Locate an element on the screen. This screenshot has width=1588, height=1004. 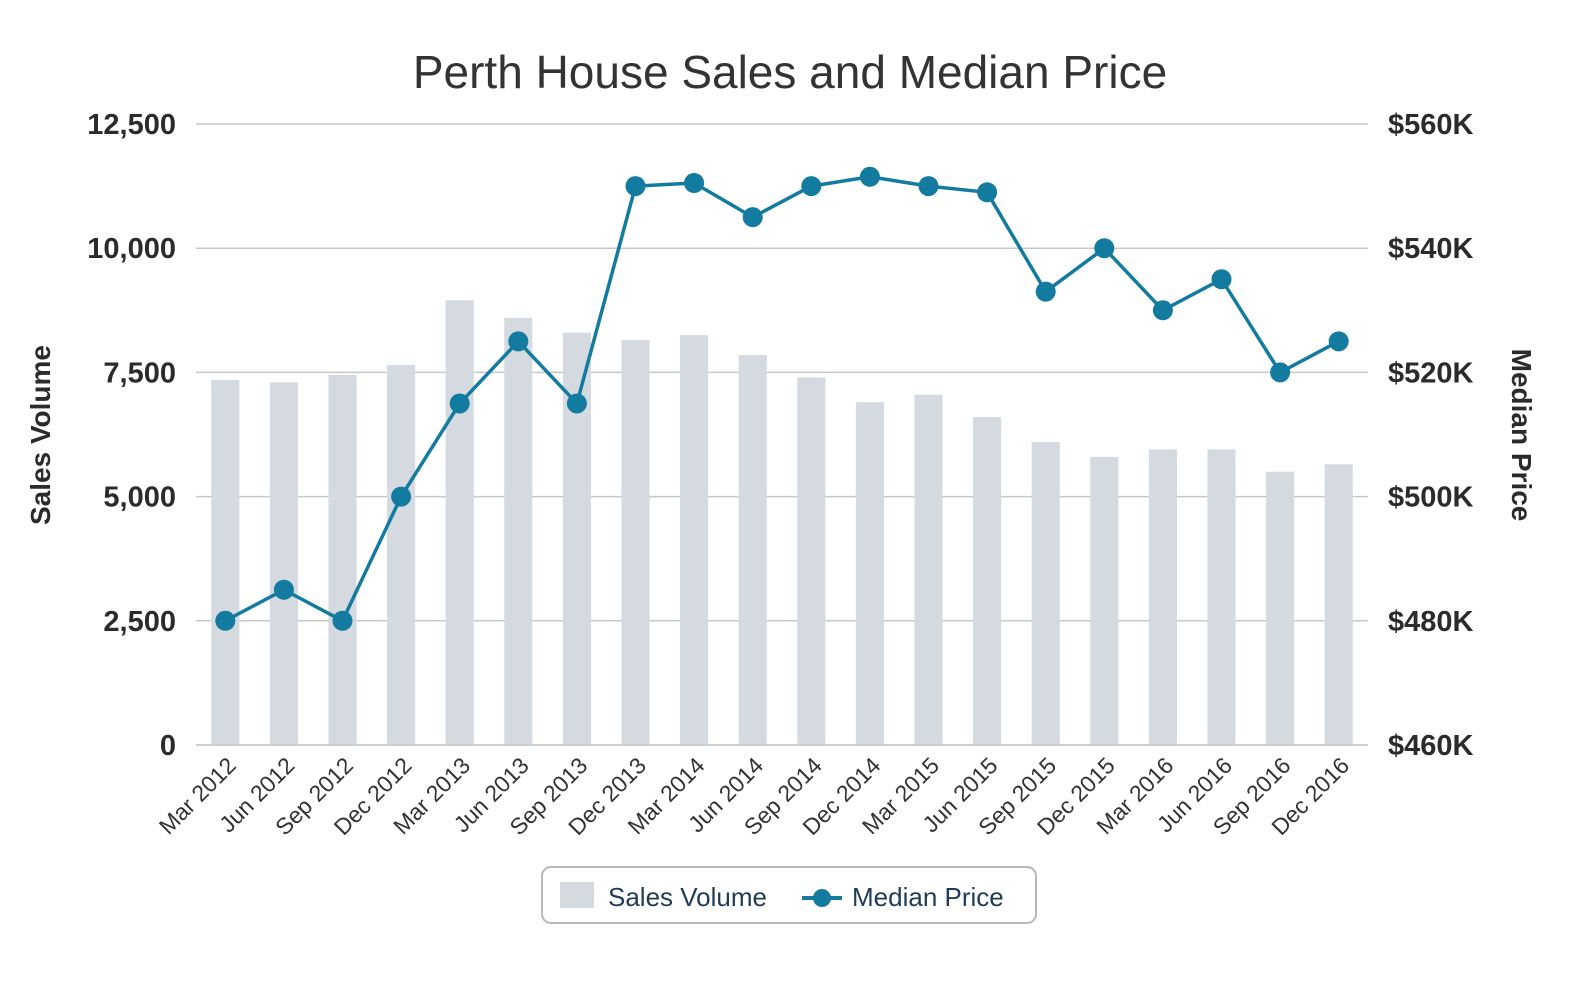
point-mar-2016 is located at coordinates (1162, 310).